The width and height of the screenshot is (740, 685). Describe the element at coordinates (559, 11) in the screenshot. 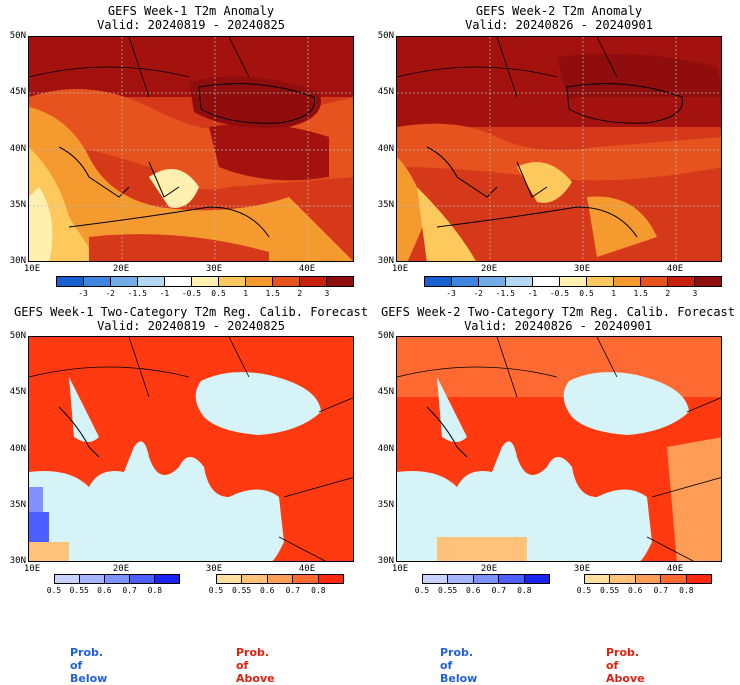

I see `panel-title: GEFS Week-2 T2m Anomaly` at that location.